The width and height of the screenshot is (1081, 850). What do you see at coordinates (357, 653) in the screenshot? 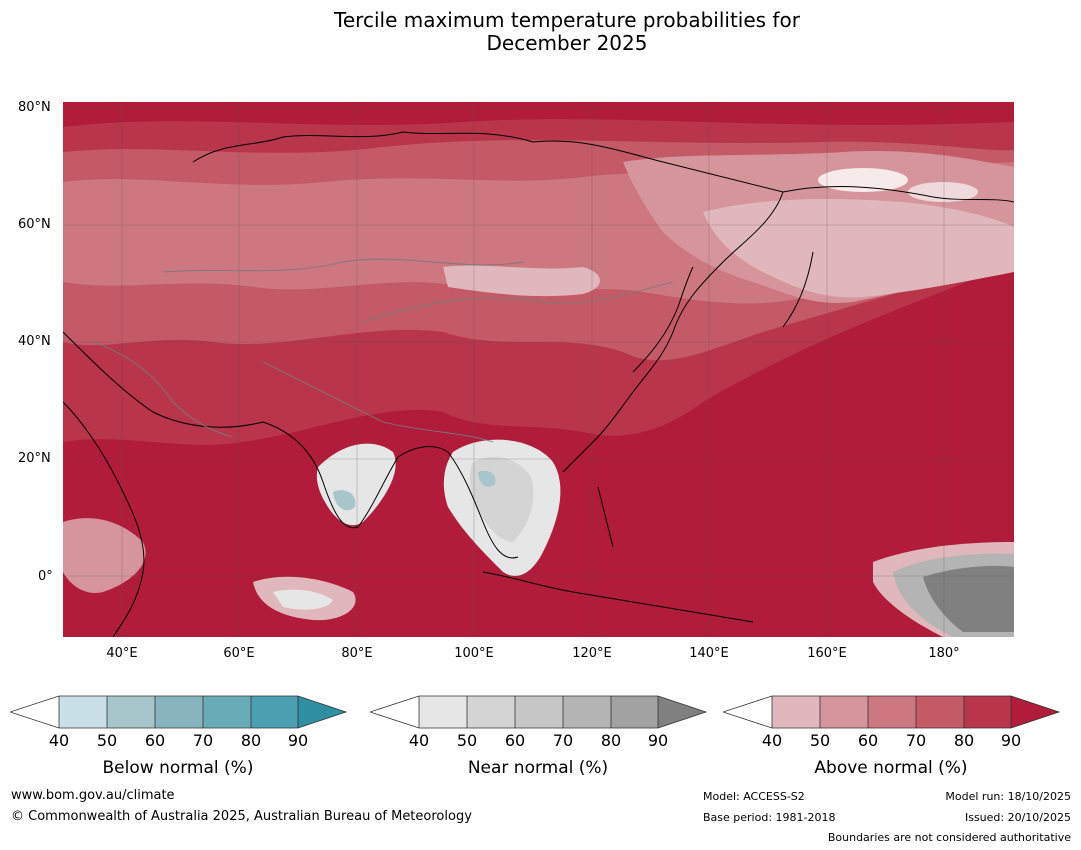
I see `lon-label-80e: 80°E` at bounding box center [357, 653].